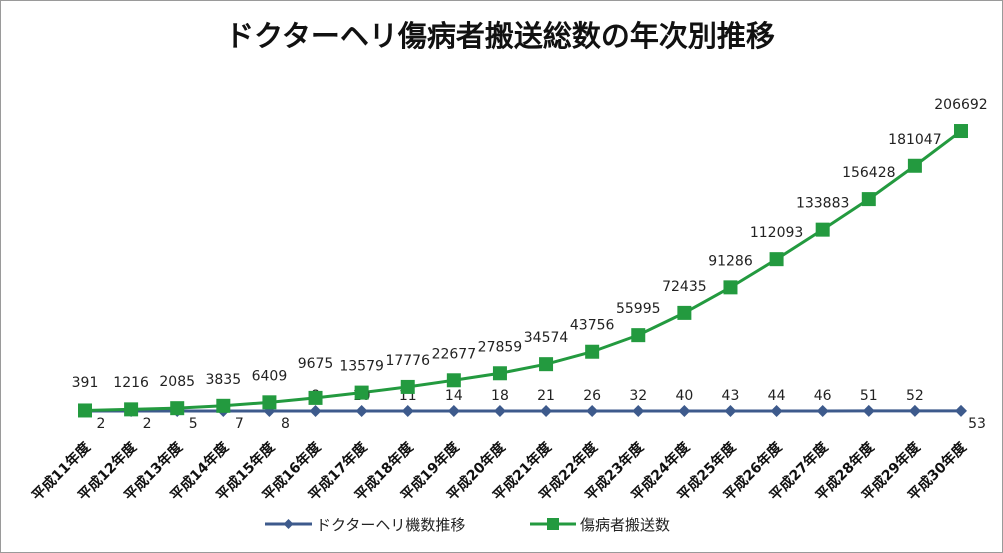 Image resolution: width=1003 pixels, height=553 pixels. I want to click on data-label-patients: 156428, so click(868, 173).